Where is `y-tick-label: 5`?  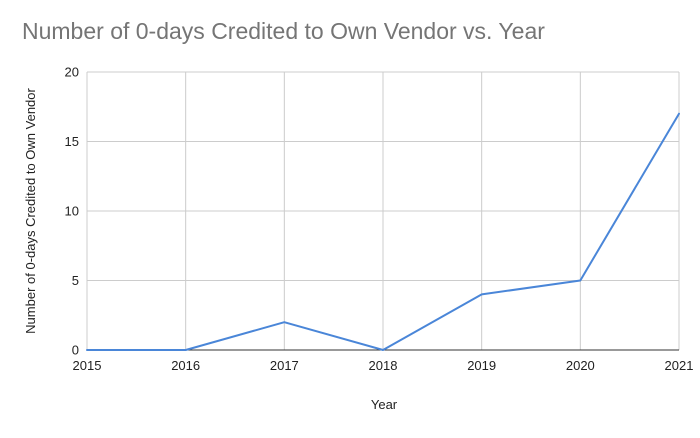
y-tick-label: 5 is located at coordinates (75, 280).